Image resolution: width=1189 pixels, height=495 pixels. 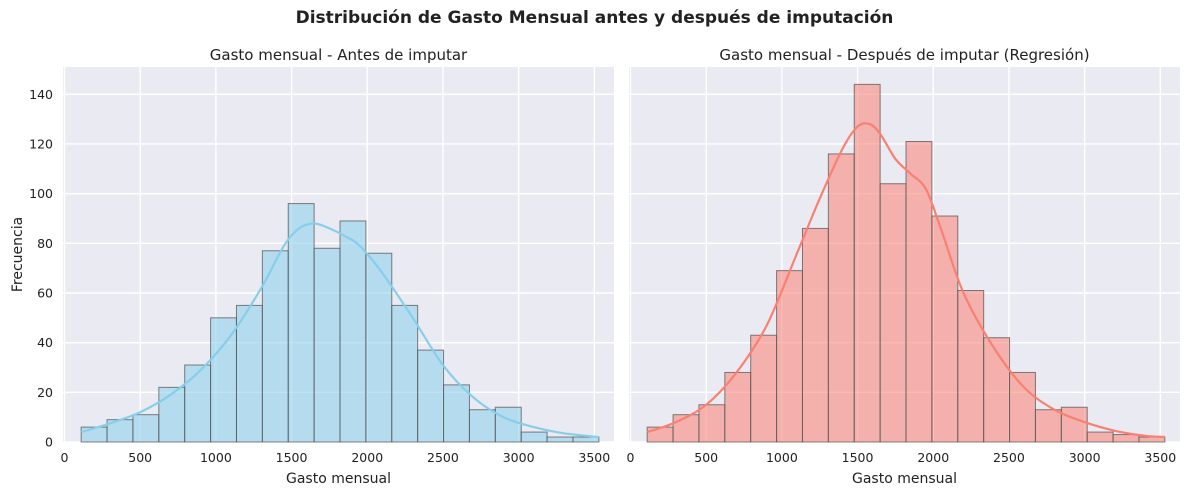 I want to click on y-tick-label: 20, so click(x=45, y=392).